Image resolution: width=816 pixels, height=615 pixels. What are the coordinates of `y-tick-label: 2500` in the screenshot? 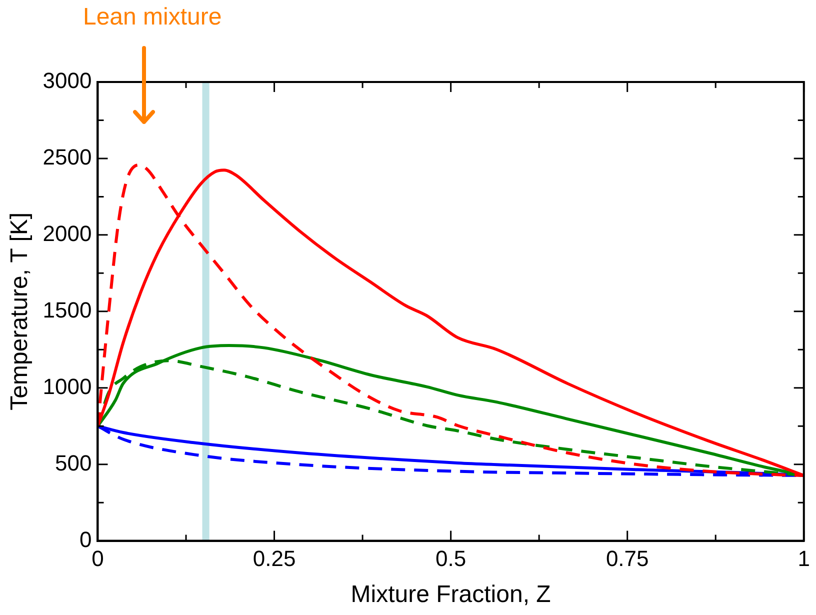 It's located at (67, 157).